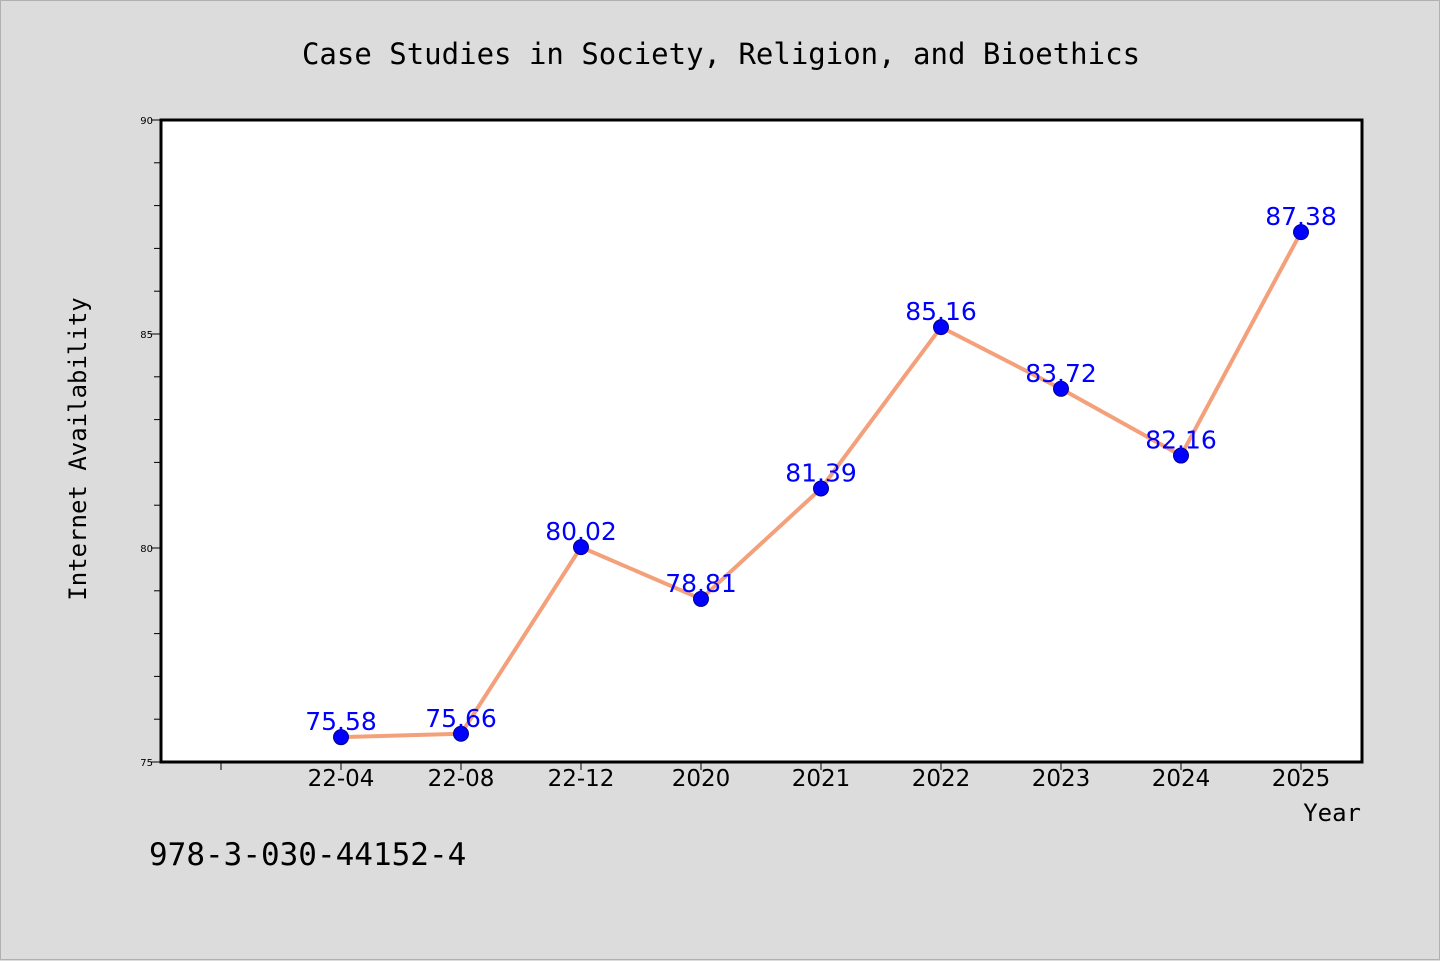 This screenshot has width=1440, height=961. What do you see at coordinates (581, 779) in the screenshot?
I see `x-tick-label: 22-12` at bounding box center [581, 779].